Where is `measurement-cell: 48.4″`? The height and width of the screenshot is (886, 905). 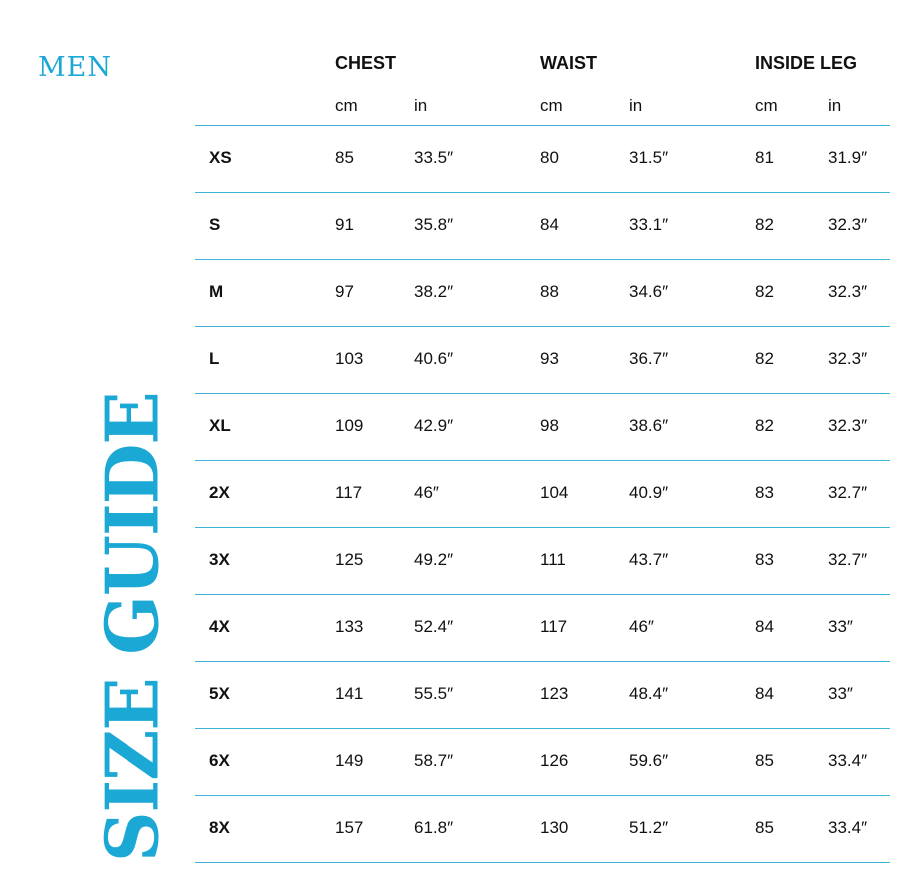
measurement-cell: 48.4″ is located at coordinates (649, 693).